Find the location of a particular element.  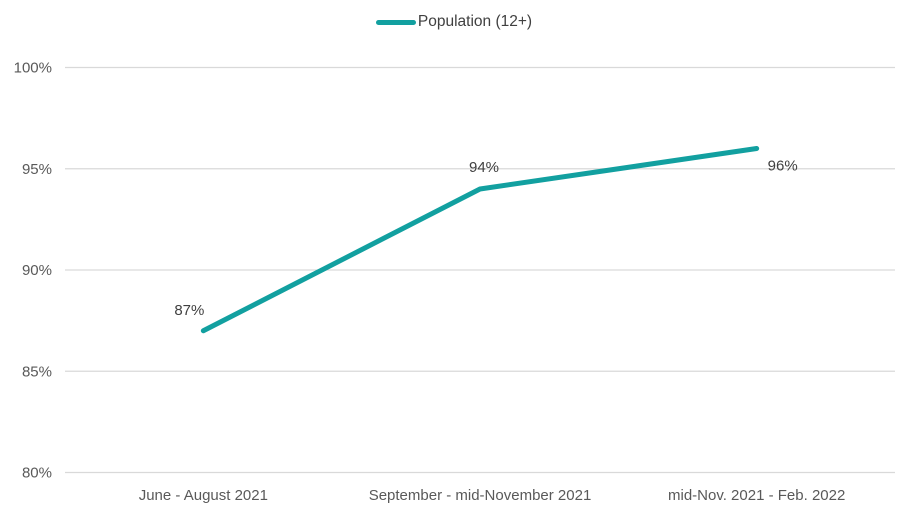

x-axis-category-label: September - mid-November 2021 is located at coordinates (480, 495).